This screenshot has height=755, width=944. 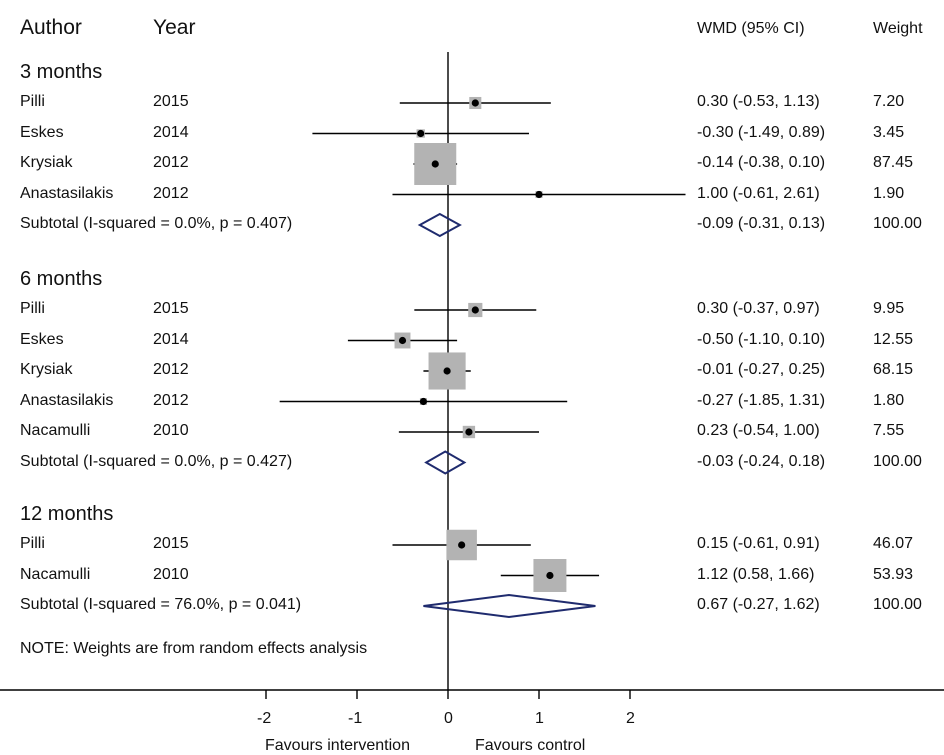 What do you see at coordinates (893, 574) in the screenshot?
I see `study-weight-text: 53.93` at bounding box center [893, 574].